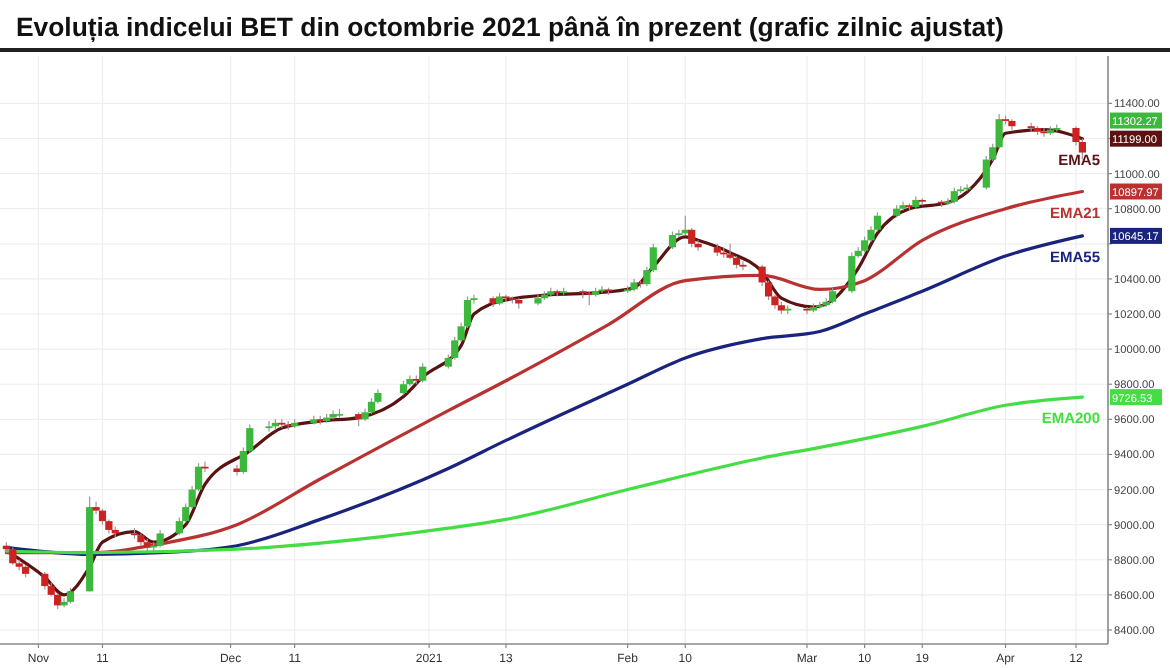 The width and height of the screenshot is (1170, 668). Describe the element at coordinates (510, 28) in the screenshot. I see `chart-title: Evoluția indicelui BET din octombrie 2021 până în prezent (grafic zilnic ajustat)` at that location.